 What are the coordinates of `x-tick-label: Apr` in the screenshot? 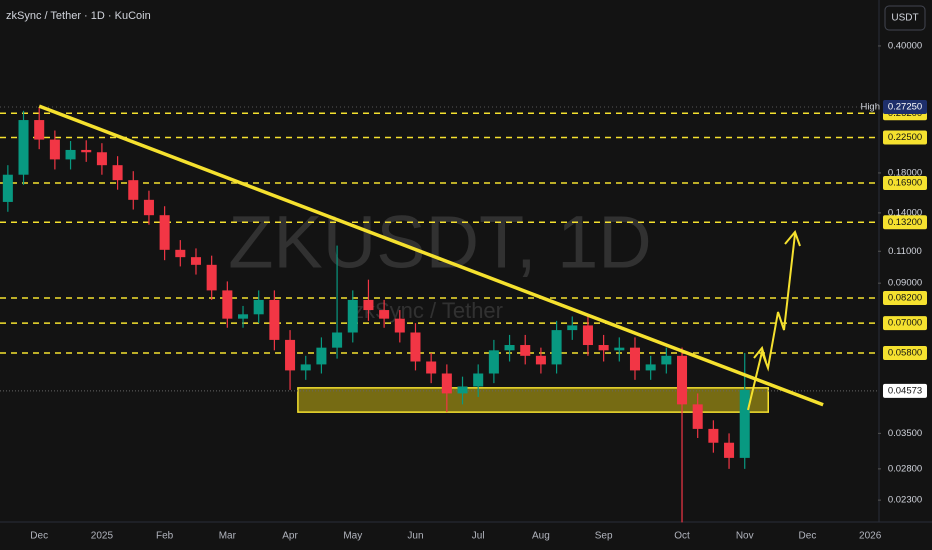 It's located at (290, 536).